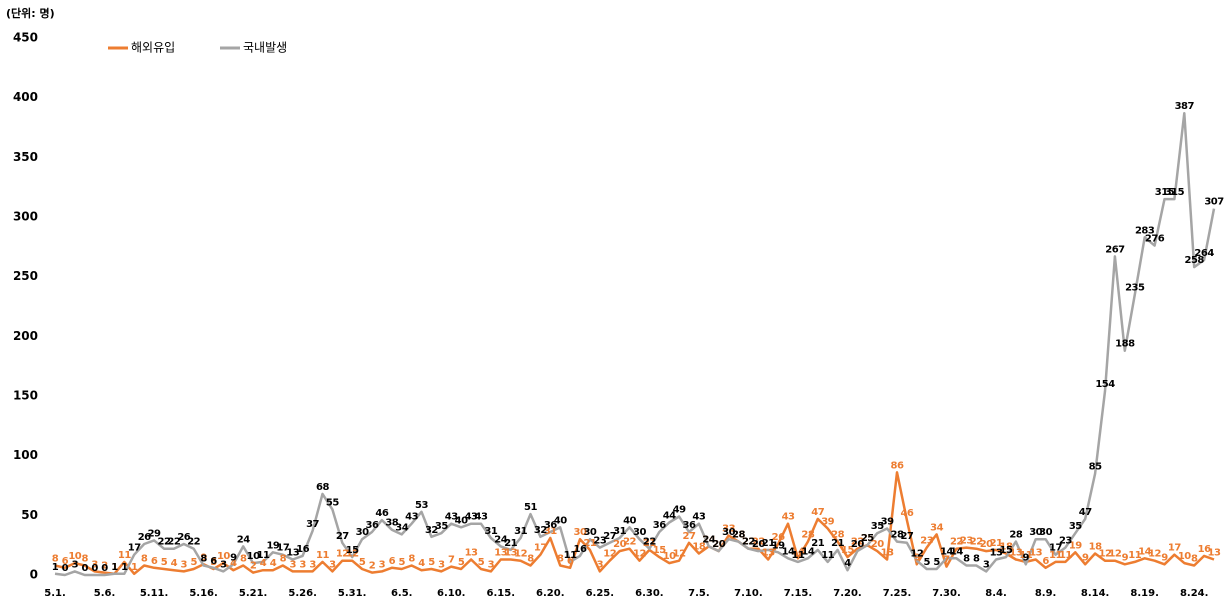 Image resolution: width=1231 pixels, height=601 pixels. What do you see at coordinates (154, 593) in the screenshot?
I see `x-tick-label: 5.11.` at bounding box center [154, 593].